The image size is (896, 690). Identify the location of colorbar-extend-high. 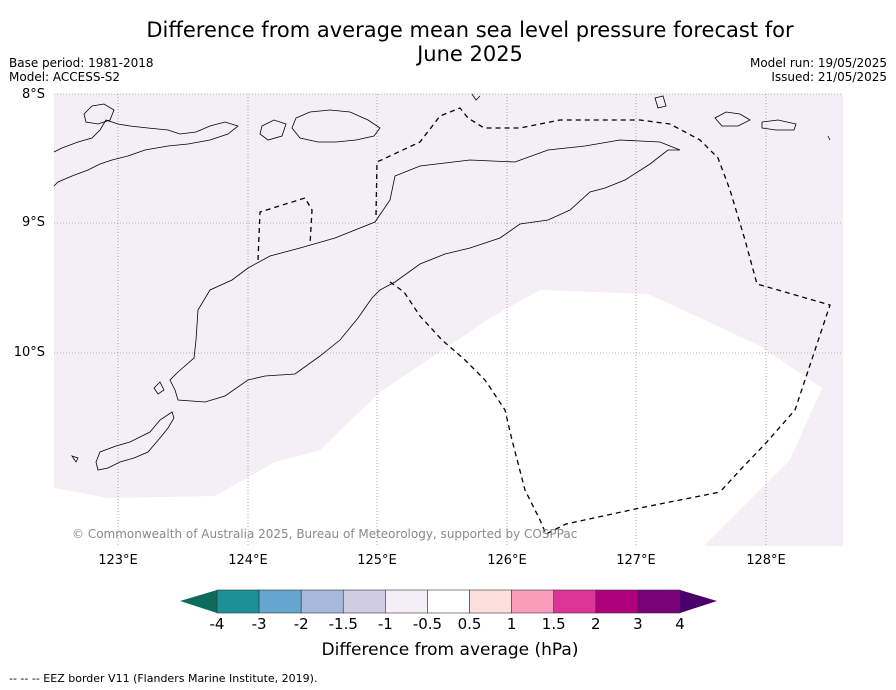
(698, 601).